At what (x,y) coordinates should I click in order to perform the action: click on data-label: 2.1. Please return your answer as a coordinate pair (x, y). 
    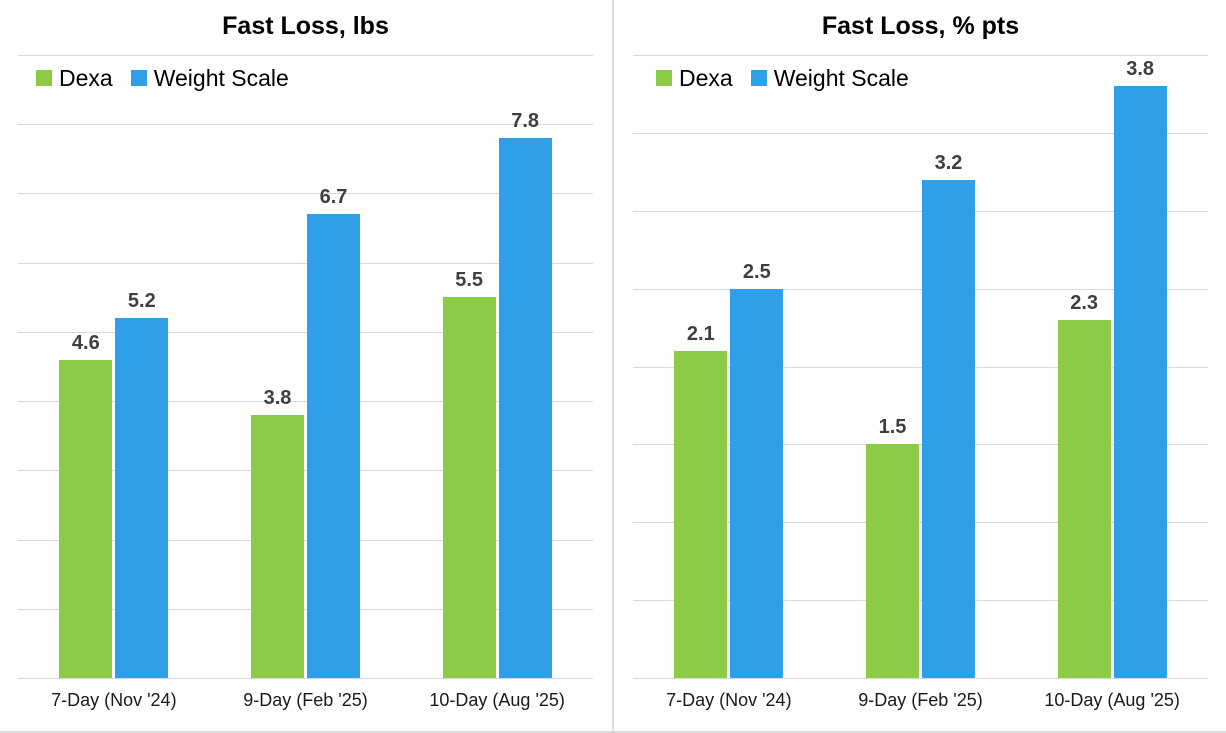
    Looking at the image, I should click on (700, 333).